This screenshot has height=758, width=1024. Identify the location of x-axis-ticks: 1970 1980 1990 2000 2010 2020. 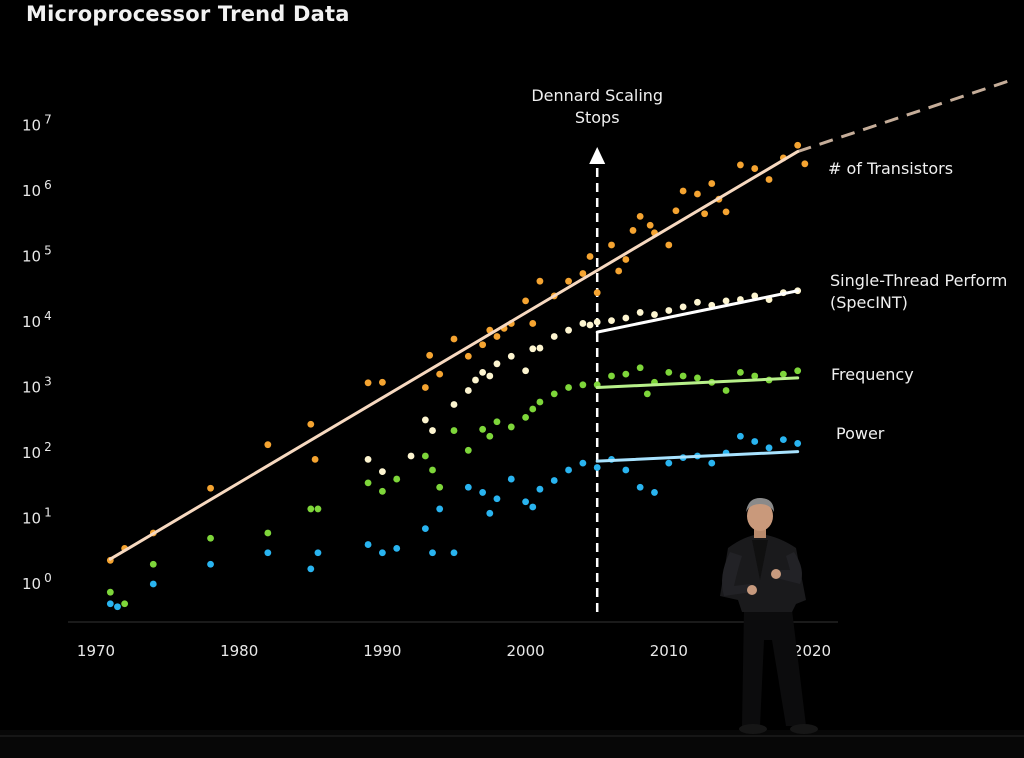
(454, 651).